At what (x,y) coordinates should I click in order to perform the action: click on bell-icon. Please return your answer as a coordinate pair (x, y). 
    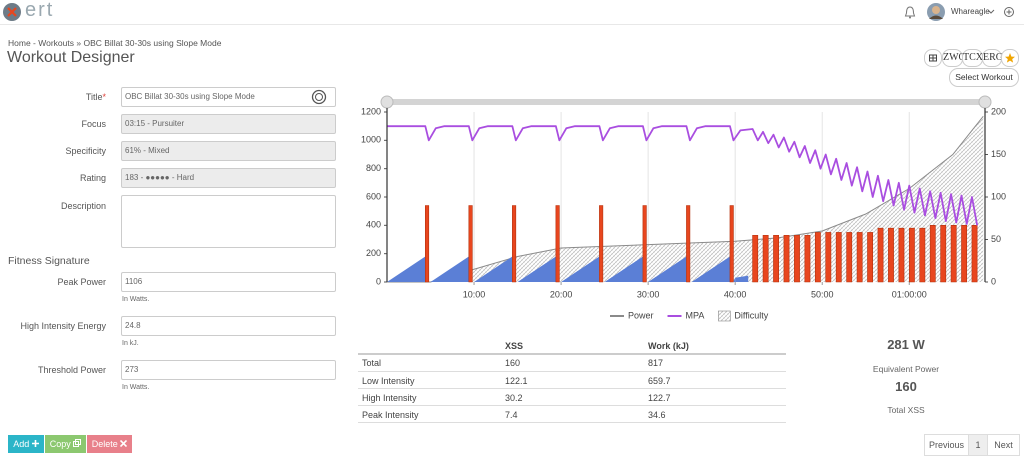
    Looking at the image, I should click on (910, 12).